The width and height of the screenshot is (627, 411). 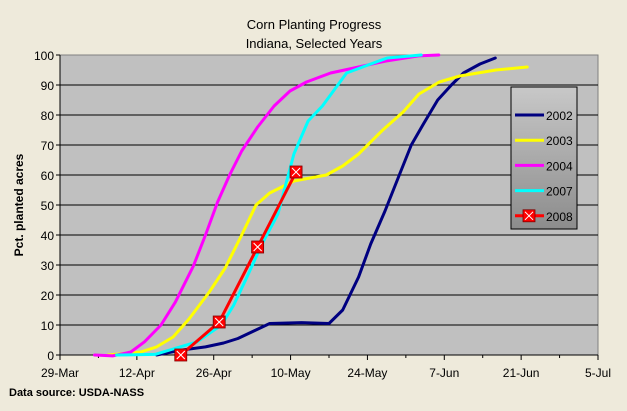 What do you see at coordinates (60, 373) in the screenshot?
I see `x-tick-label: 29-Mar` at bounding box center [60, 373].